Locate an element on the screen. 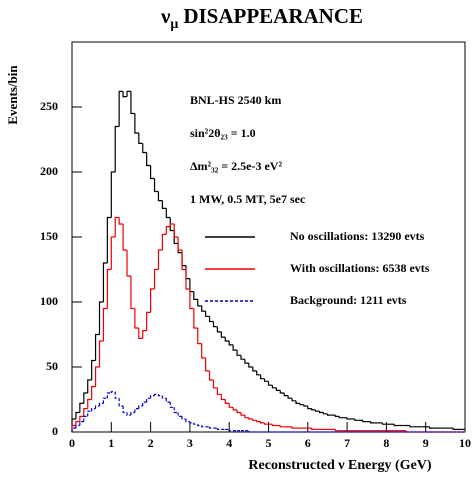  chart-title: νμ DISAPPEARANCE is located at coordinates (261, 18).